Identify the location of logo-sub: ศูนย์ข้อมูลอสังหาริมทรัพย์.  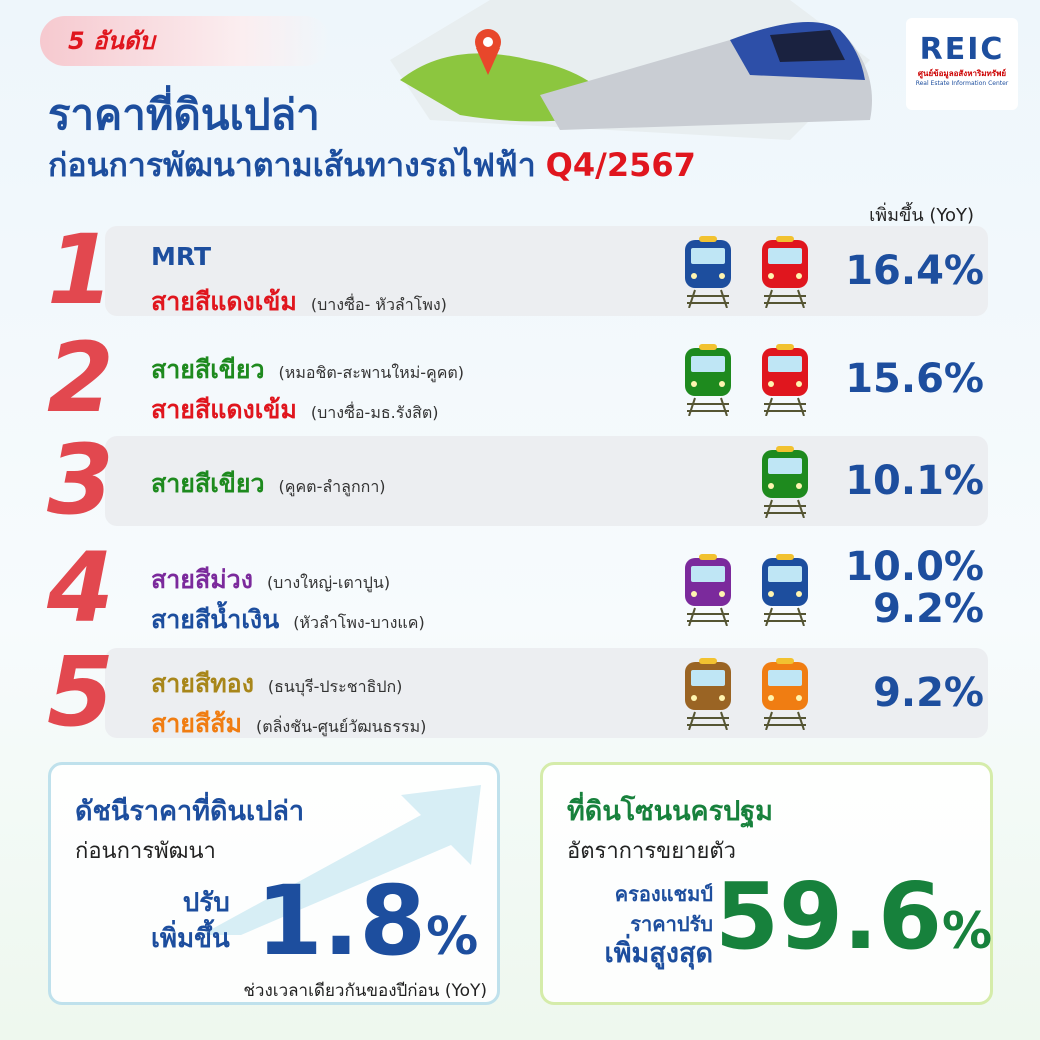
(962, 73).